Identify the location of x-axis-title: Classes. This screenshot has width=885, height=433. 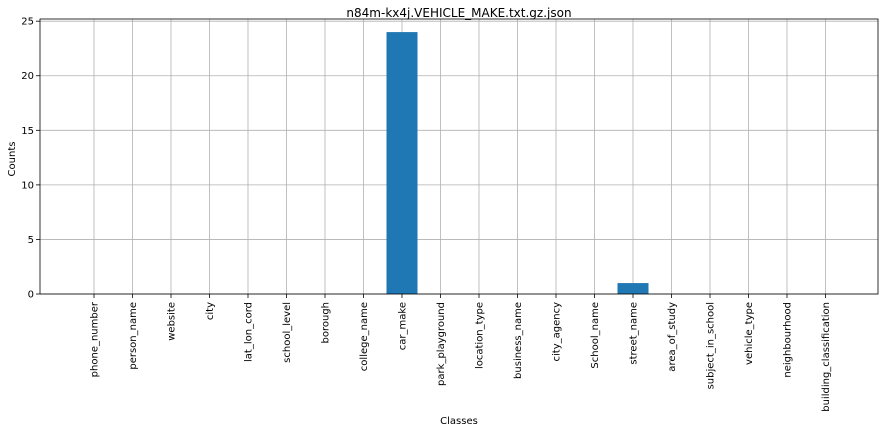
(459, 421).